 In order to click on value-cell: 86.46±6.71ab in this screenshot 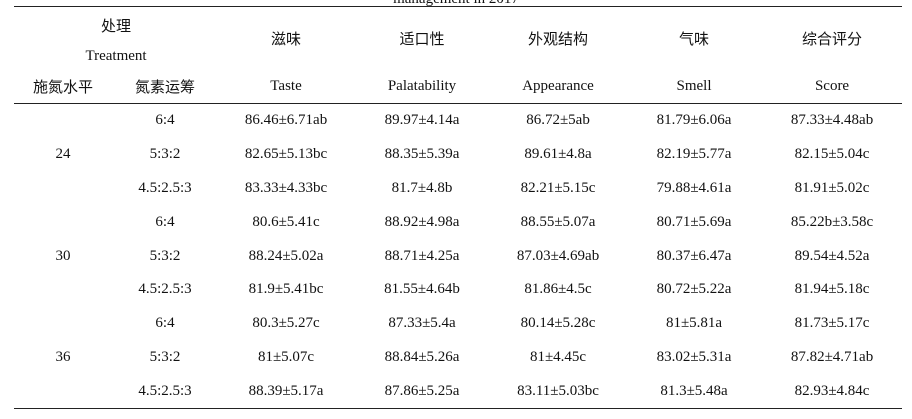, I will do `click(286, 120)`.